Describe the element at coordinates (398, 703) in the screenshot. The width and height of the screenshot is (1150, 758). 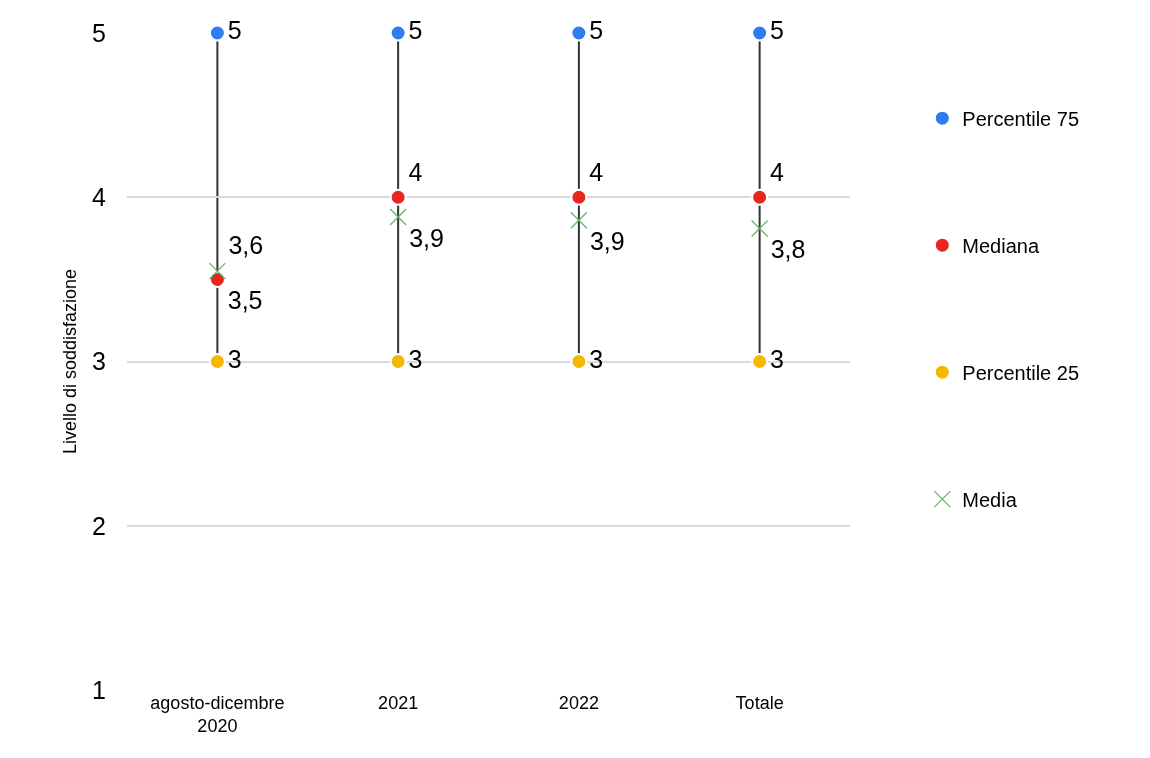
I see `x-tick-label: 2021` at that location.